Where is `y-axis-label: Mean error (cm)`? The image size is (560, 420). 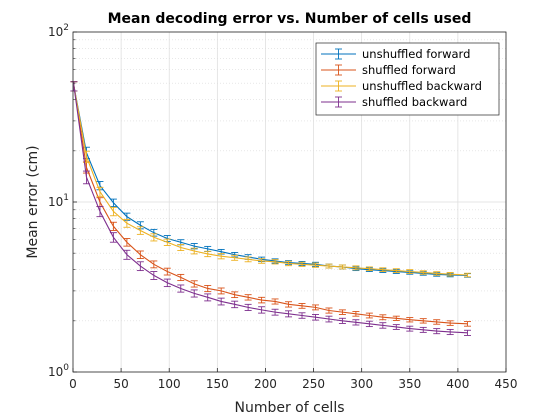
y-axis-label: Mean error (cm) is located at coordinates (33, 201).